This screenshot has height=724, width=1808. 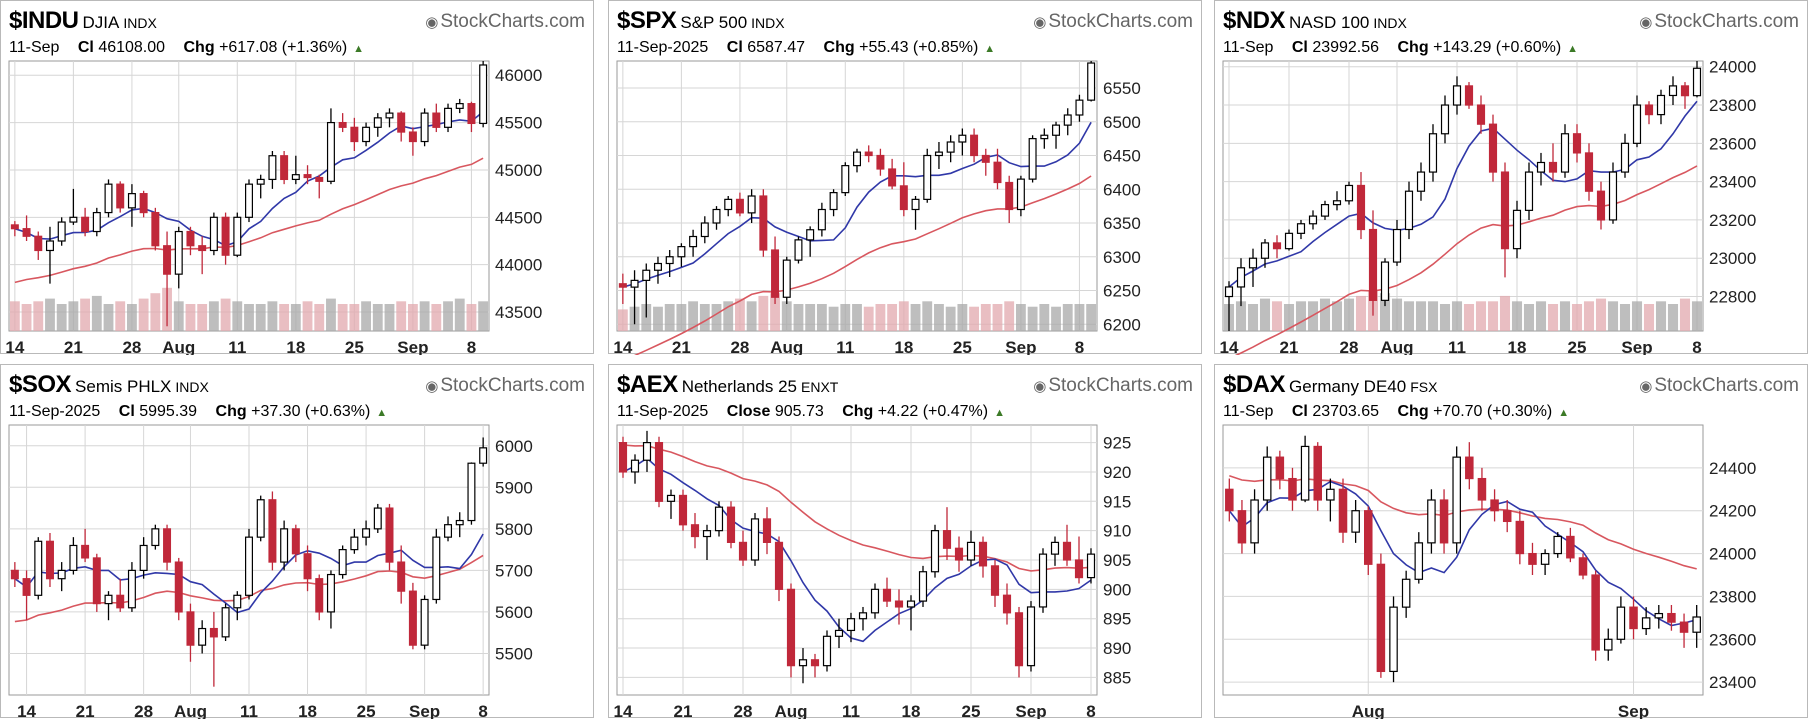 I want to click on chart-name: Netherlands 25, so click(x=739, y=386).